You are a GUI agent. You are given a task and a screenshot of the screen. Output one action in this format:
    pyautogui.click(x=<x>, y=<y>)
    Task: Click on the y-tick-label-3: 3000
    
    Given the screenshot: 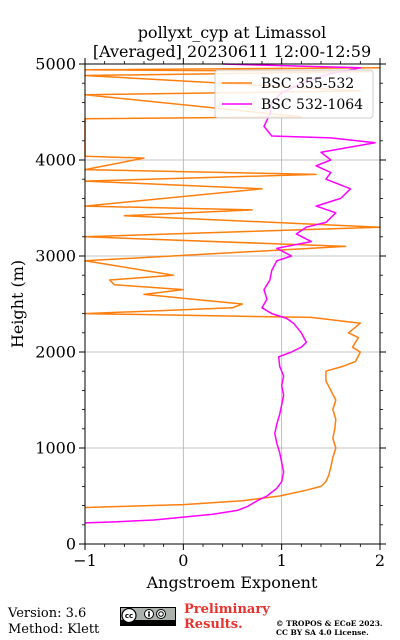 What is the action you would take?
    pyautogui.click(x=55, y=256)
    